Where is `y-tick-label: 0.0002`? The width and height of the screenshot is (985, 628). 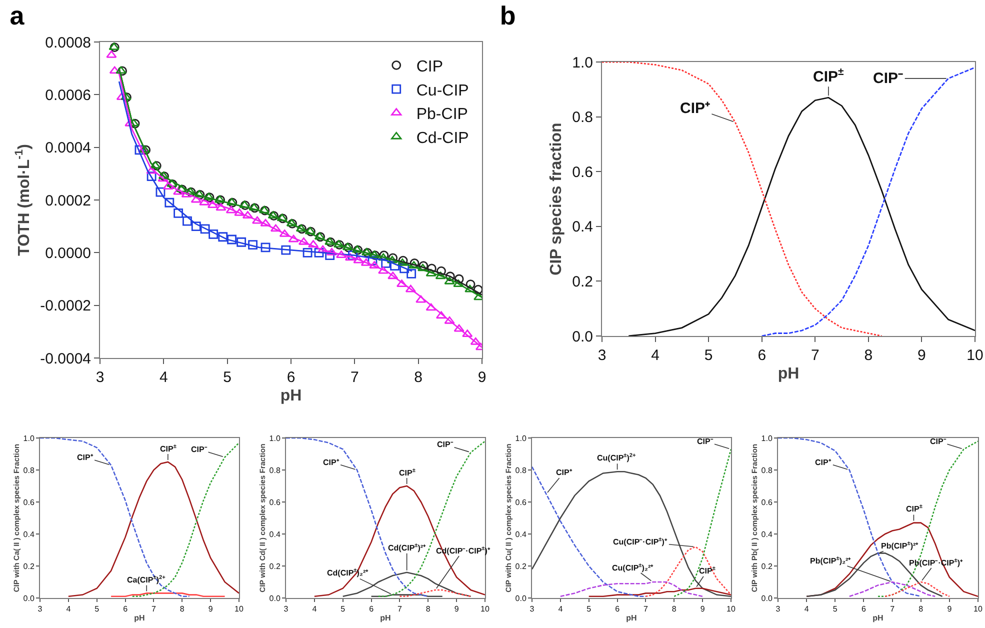
y-tick-label: 0.0002 is located at coordinates (68, 201).